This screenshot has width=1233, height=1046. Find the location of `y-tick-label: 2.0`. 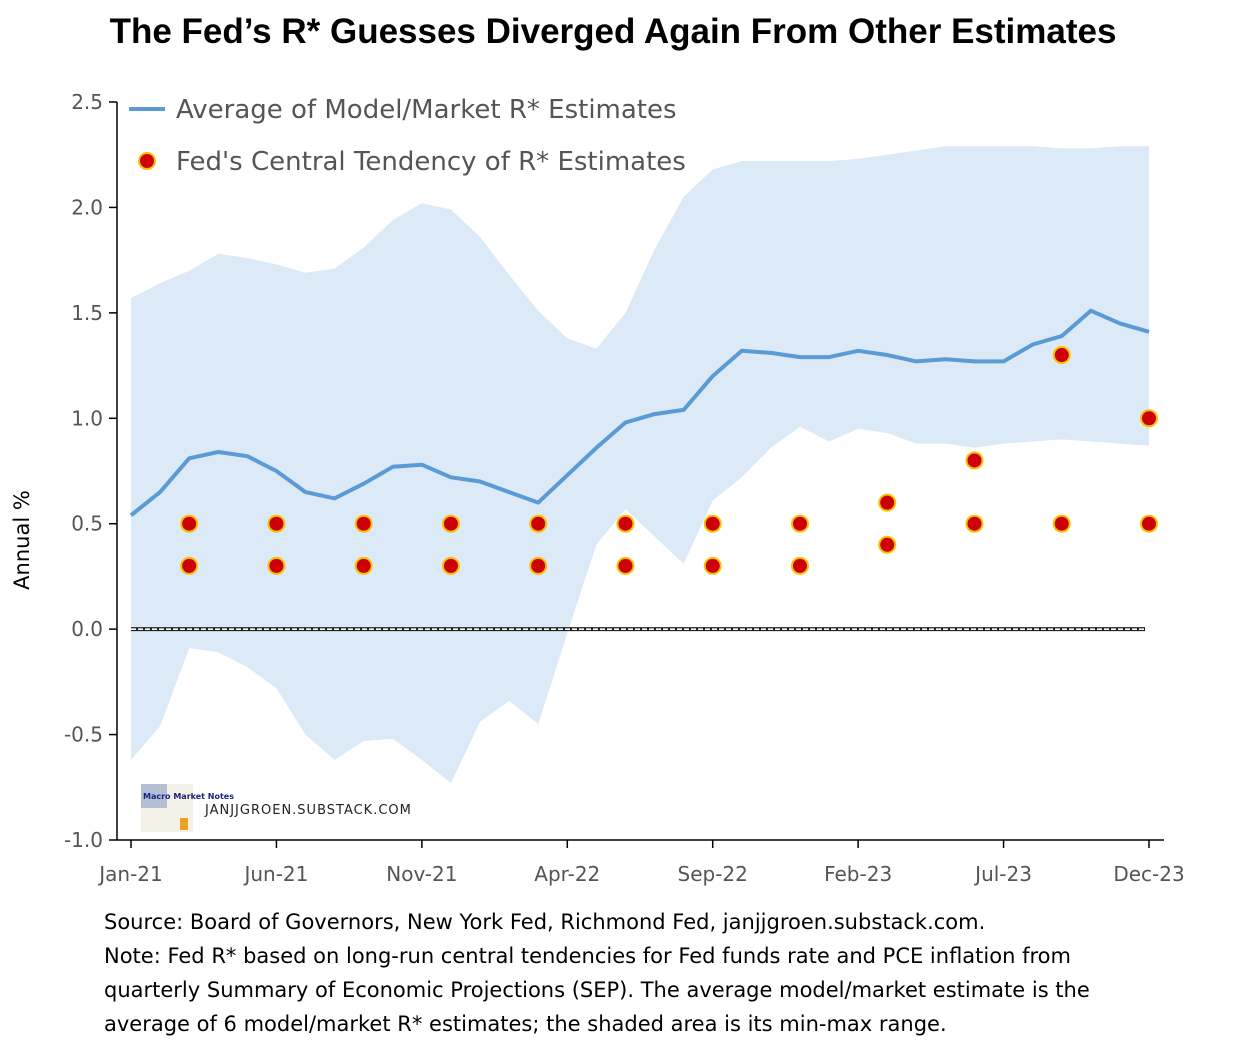

y-tick-label: 2.0 is located at coordinates (87, 207).